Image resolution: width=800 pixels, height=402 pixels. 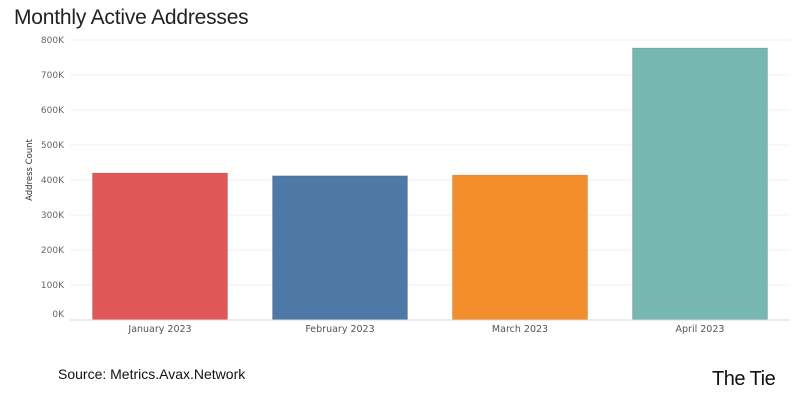 I want to click on chart-title: Monthly Active Addresses, so click(x=131, y=17).